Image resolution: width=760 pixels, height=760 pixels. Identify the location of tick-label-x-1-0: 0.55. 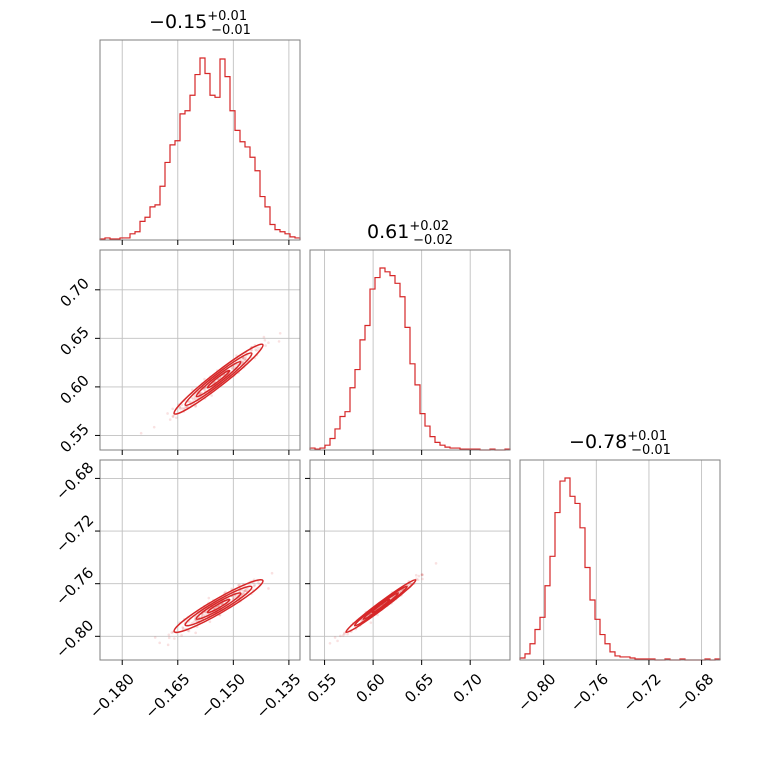
(322, 688).